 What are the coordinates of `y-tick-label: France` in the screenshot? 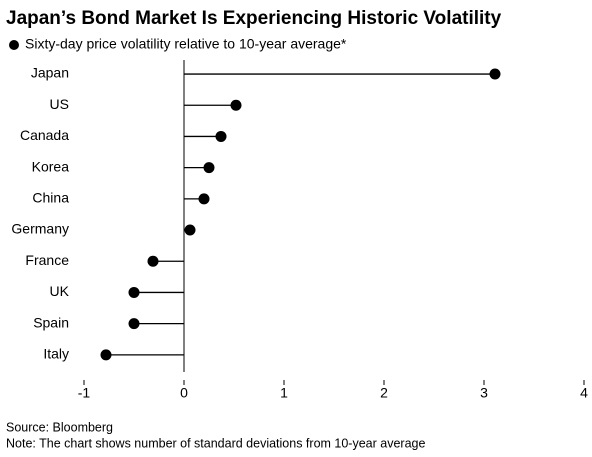 It's located at (47, 260).